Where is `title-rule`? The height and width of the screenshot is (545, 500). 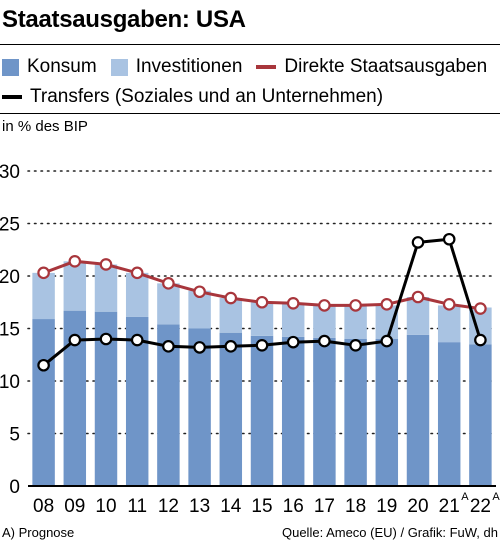 title-rule is located at coordinates (250, 44).